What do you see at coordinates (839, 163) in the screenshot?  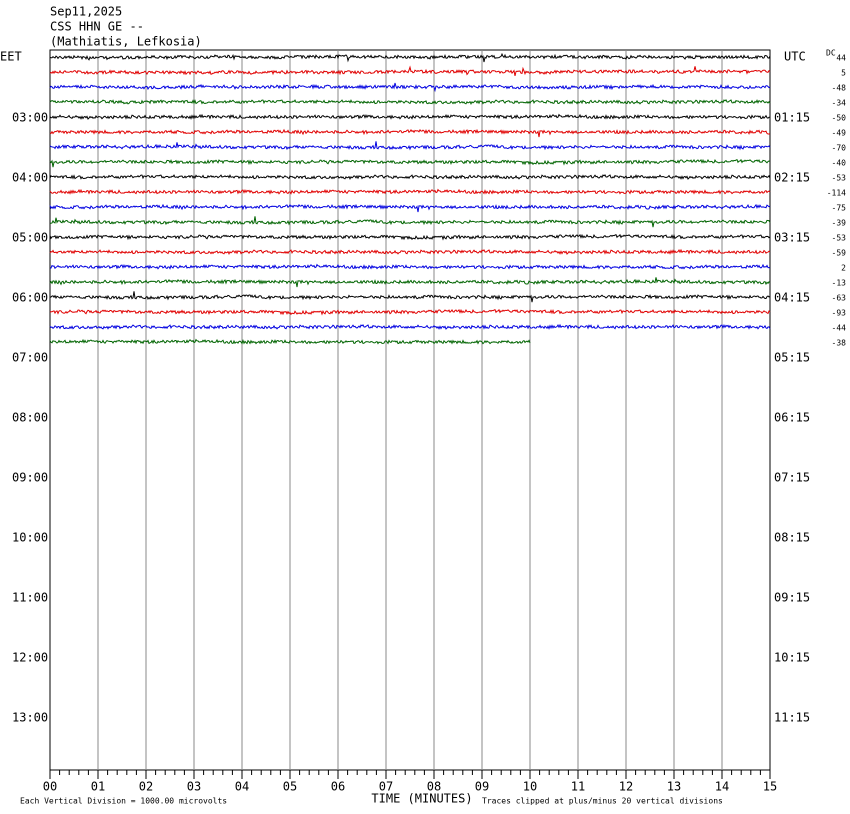 I see `dc-offset: -40` at bounding box center [839, 163].